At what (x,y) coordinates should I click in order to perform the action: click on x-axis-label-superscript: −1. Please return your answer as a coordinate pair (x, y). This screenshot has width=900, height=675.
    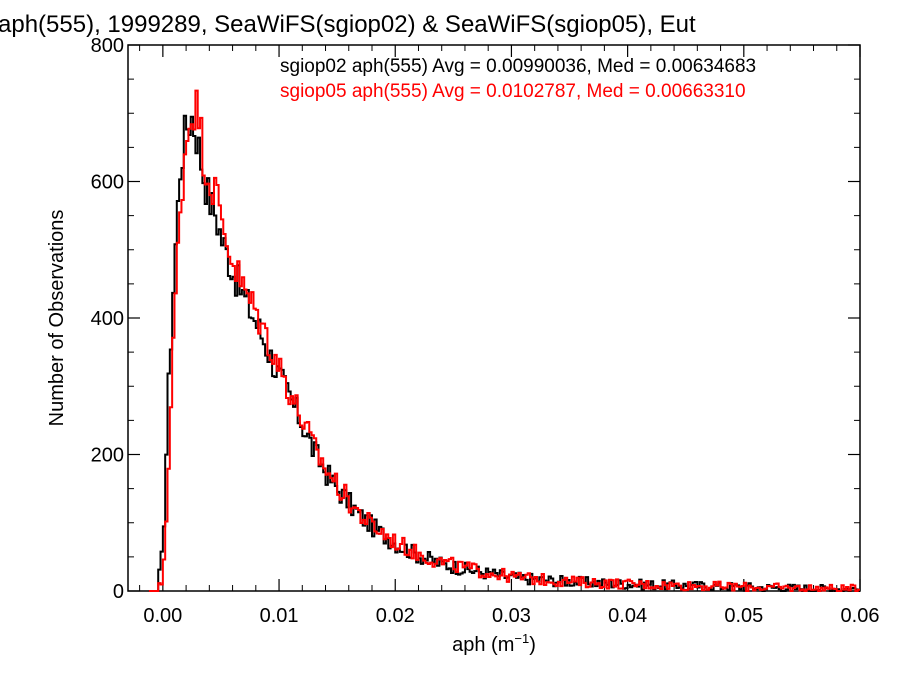
    Looking at the image, I should click on (521, 638).